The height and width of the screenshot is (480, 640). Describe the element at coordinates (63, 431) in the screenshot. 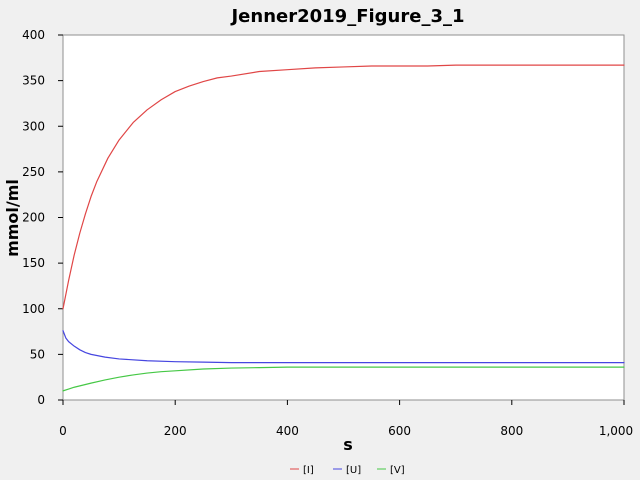

I see `x-tick-label: 0` at that location.